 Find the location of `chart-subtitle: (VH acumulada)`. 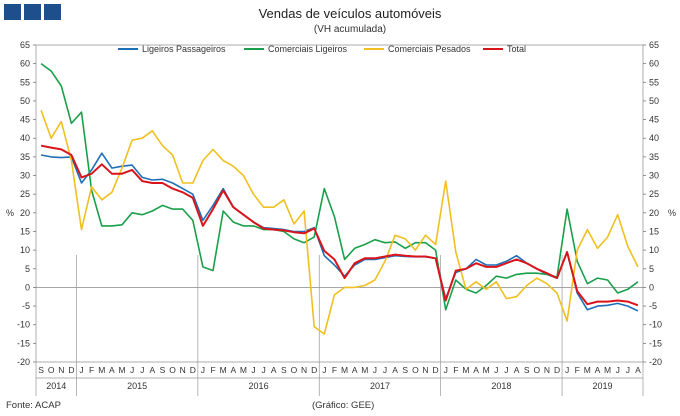

chart-subtitle: (VH acumulada) is located at coordinates (350, 29).